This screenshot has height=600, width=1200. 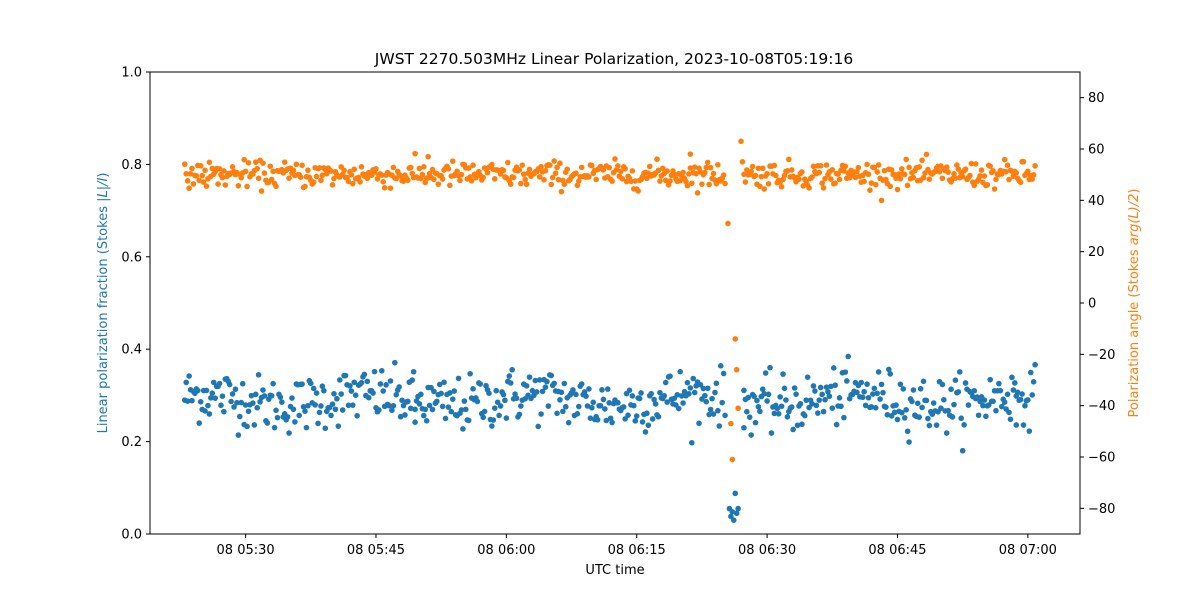 What do you see at coordinates (376, 550) in the screenshot?
I see `x-tick-label: 08 05:45` at bounding box center [376, 550].